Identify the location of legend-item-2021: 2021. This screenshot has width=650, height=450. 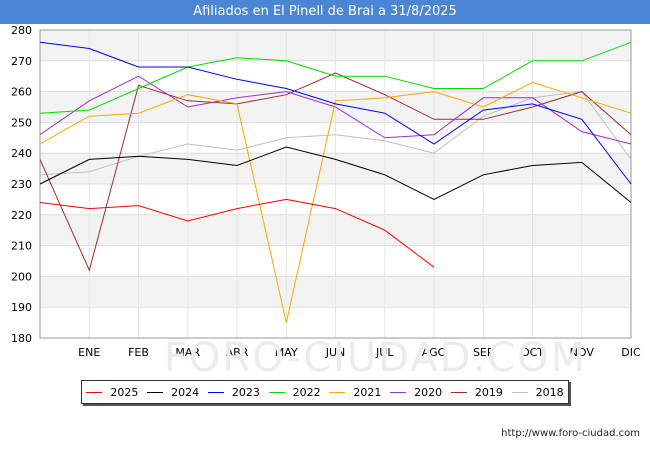
(355, 392).